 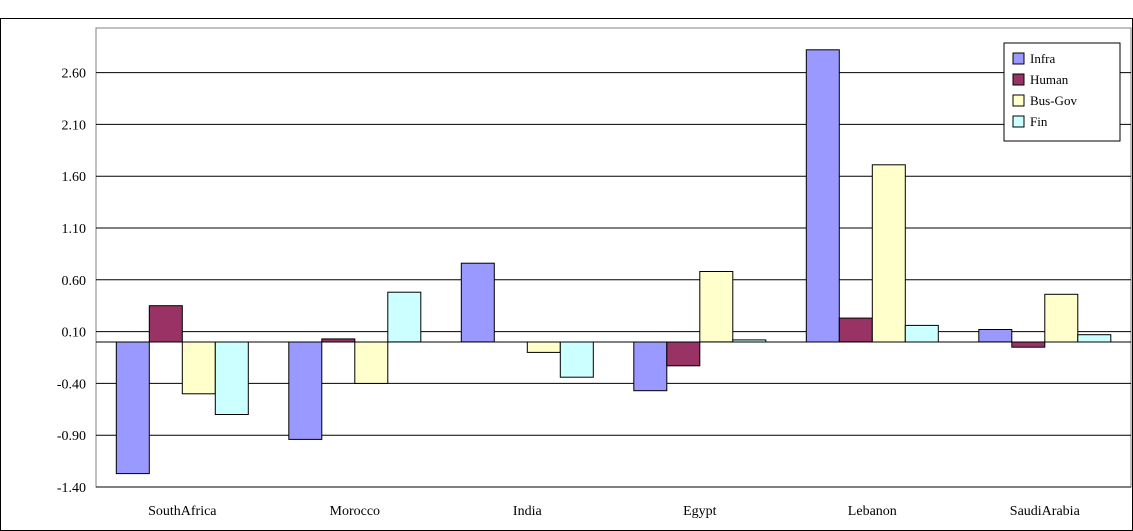 What do you see at coordinates (921, 333) in the screenshot?
I see `bar-fin-lebanon` at bounding box center [921, 333].